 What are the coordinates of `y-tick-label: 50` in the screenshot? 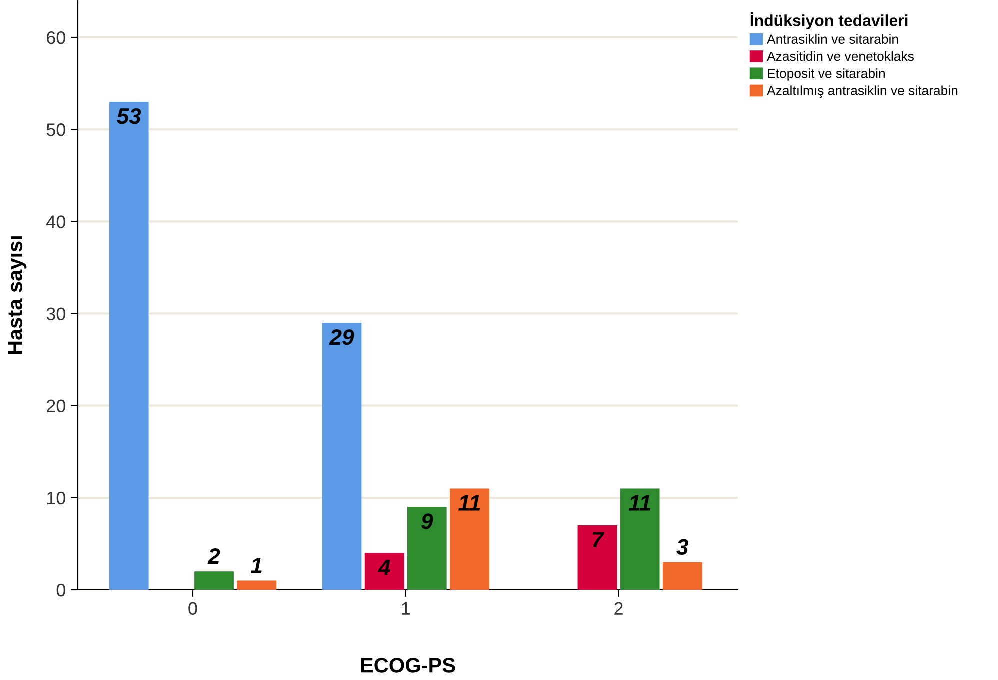 It's located at (56, 130).